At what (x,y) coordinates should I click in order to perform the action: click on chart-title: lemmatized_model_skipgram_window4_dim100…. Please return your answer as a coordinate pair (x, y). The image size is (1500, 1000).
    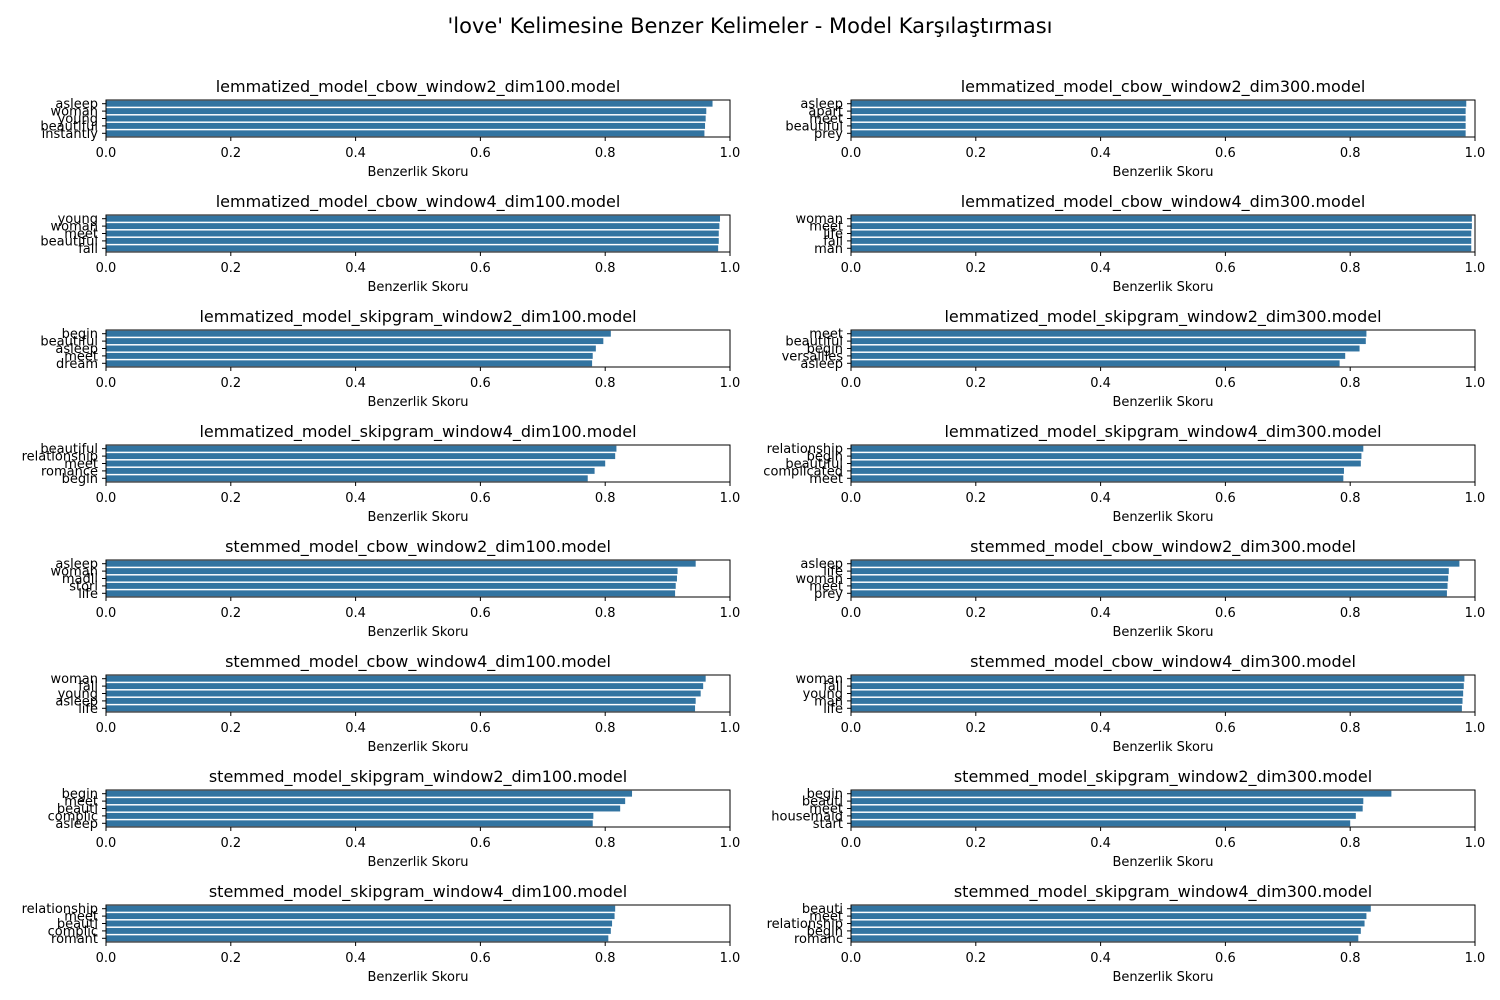
    Looking at the image, I should click on (417, 432).